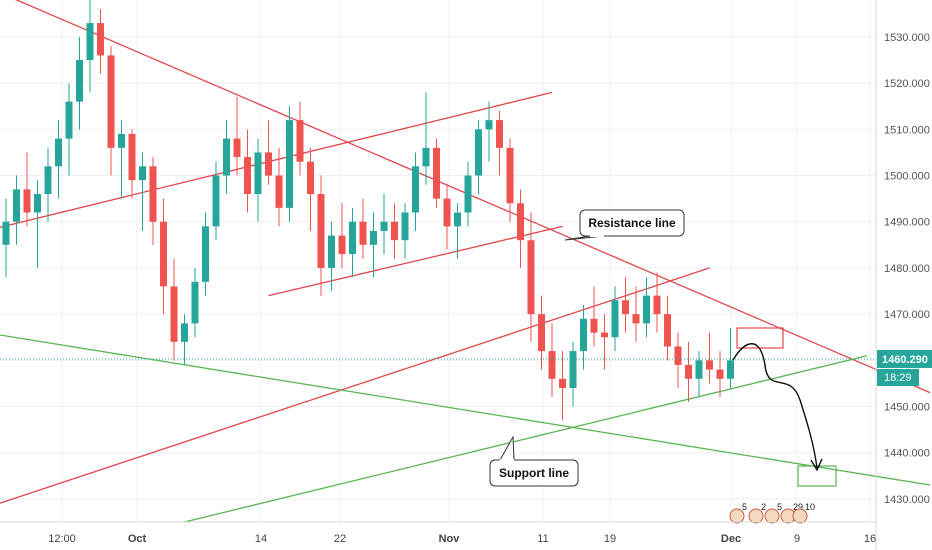 The width and height of the screenshot is (932, 550). What do you see at coordinates (779, 507) in the screenshot?
I see `event-badge-count: 5` at bounding box center [779, 507].